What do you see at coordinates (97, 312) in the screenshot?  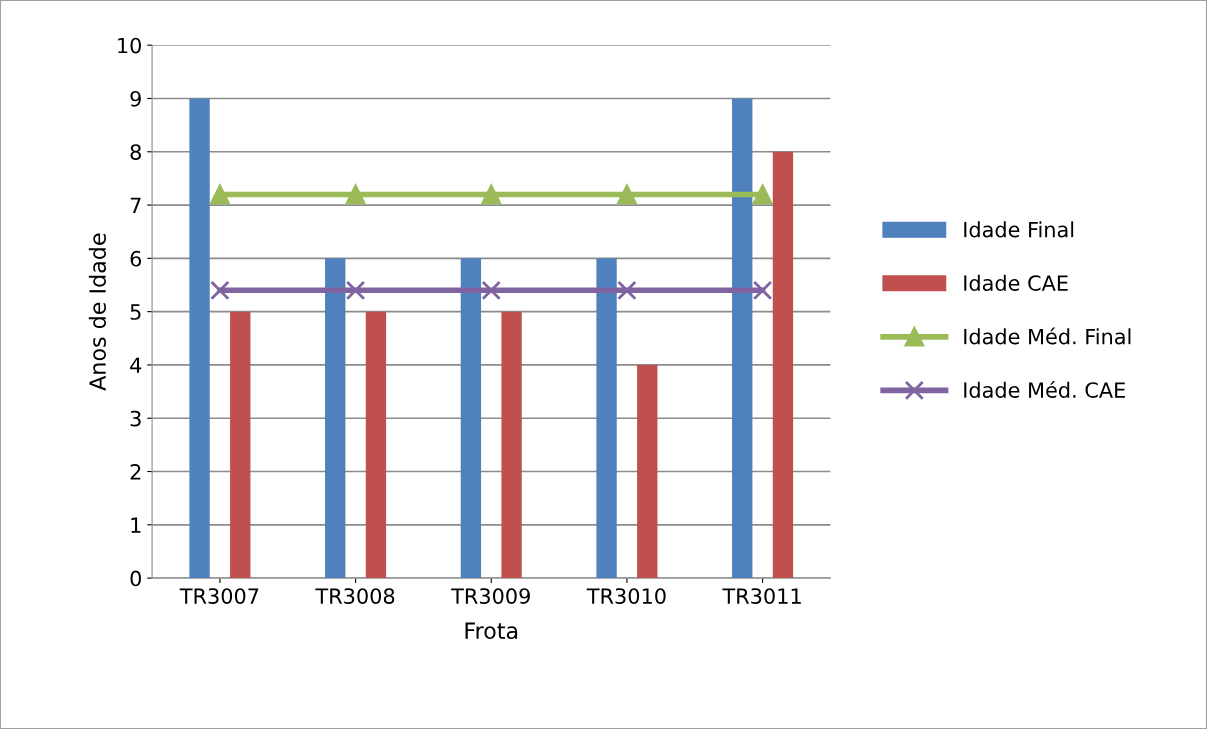 I see `y-axis-title: Anos de Idade` at bounding box center [97, 312].